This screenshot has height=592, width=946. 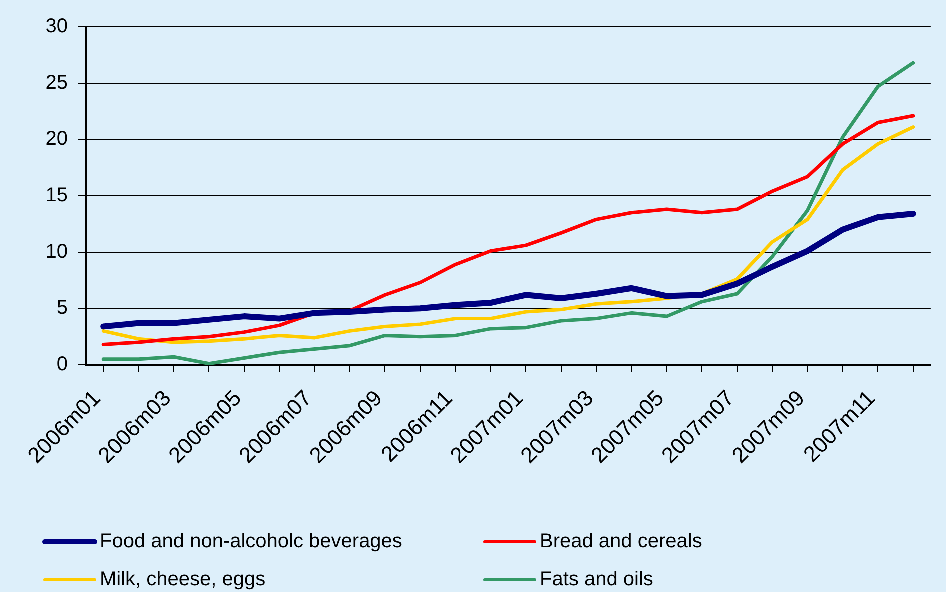 What do you see at coordinates (62, 365) in the screenshot?
I see `y-tick-label: 0` at bounding box center [62, 365].